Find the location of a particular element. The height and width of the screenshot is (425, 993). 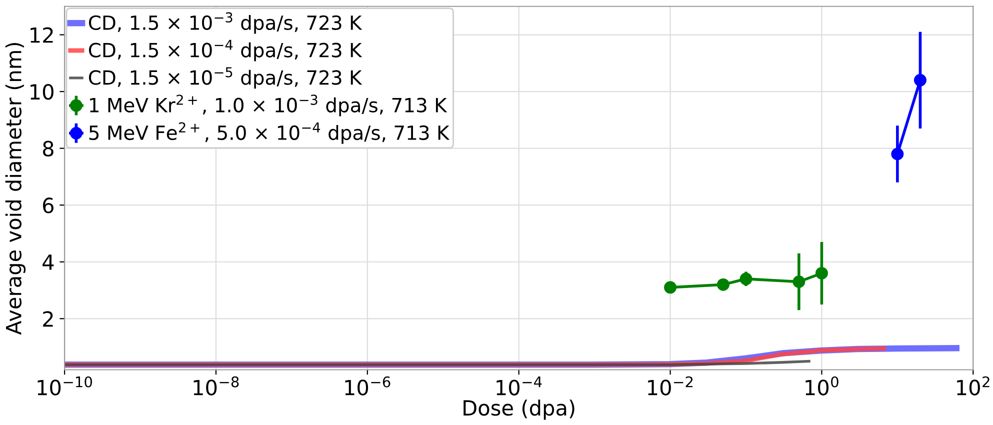

x-tick-label: 10$^{0}$ is located at coordinates (822, 386).